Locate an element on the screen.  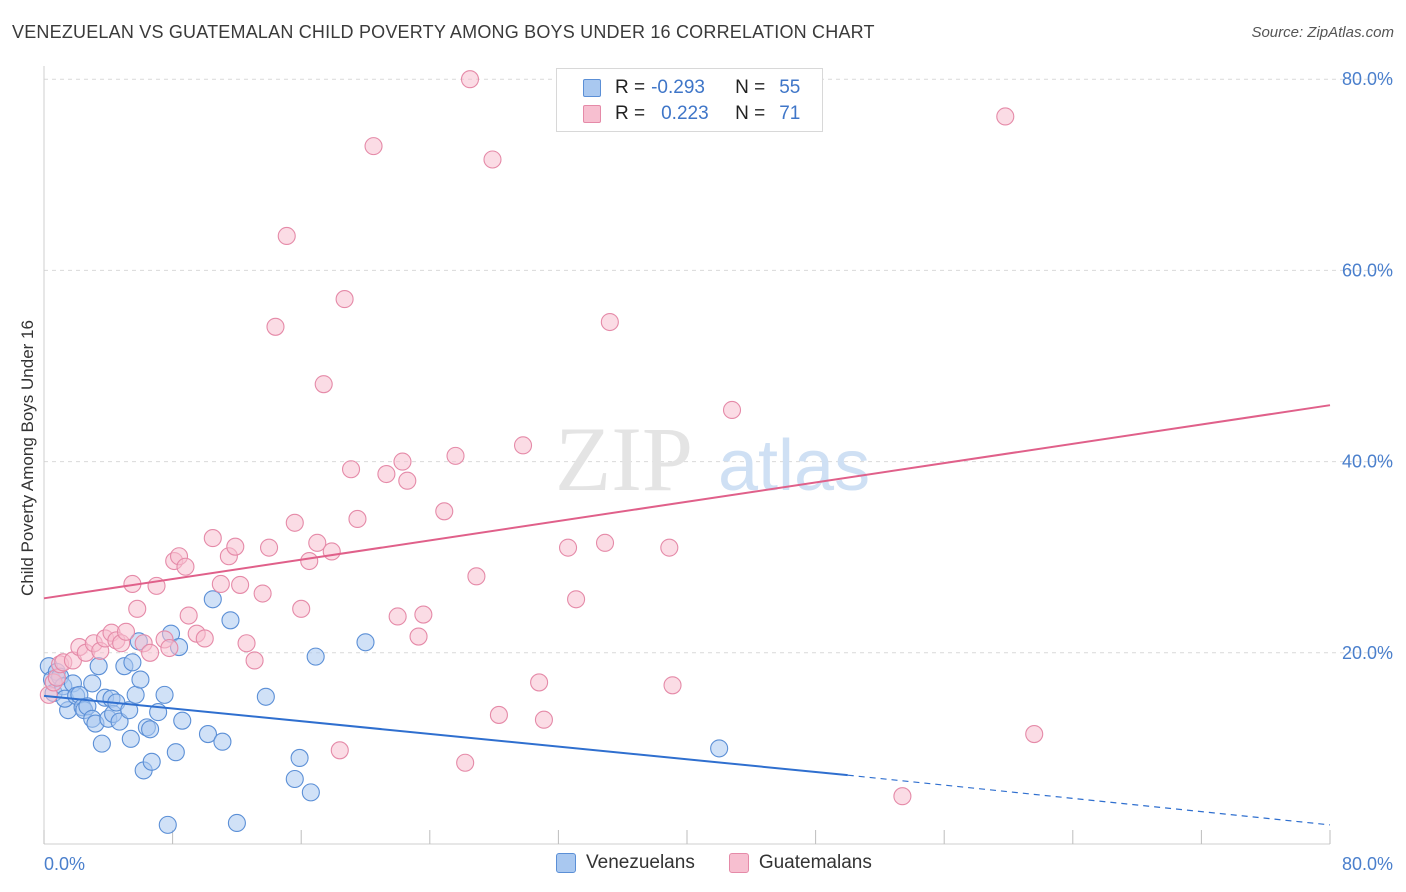
x-tick-label: 80.0% is located at coordinates (1367, 864).